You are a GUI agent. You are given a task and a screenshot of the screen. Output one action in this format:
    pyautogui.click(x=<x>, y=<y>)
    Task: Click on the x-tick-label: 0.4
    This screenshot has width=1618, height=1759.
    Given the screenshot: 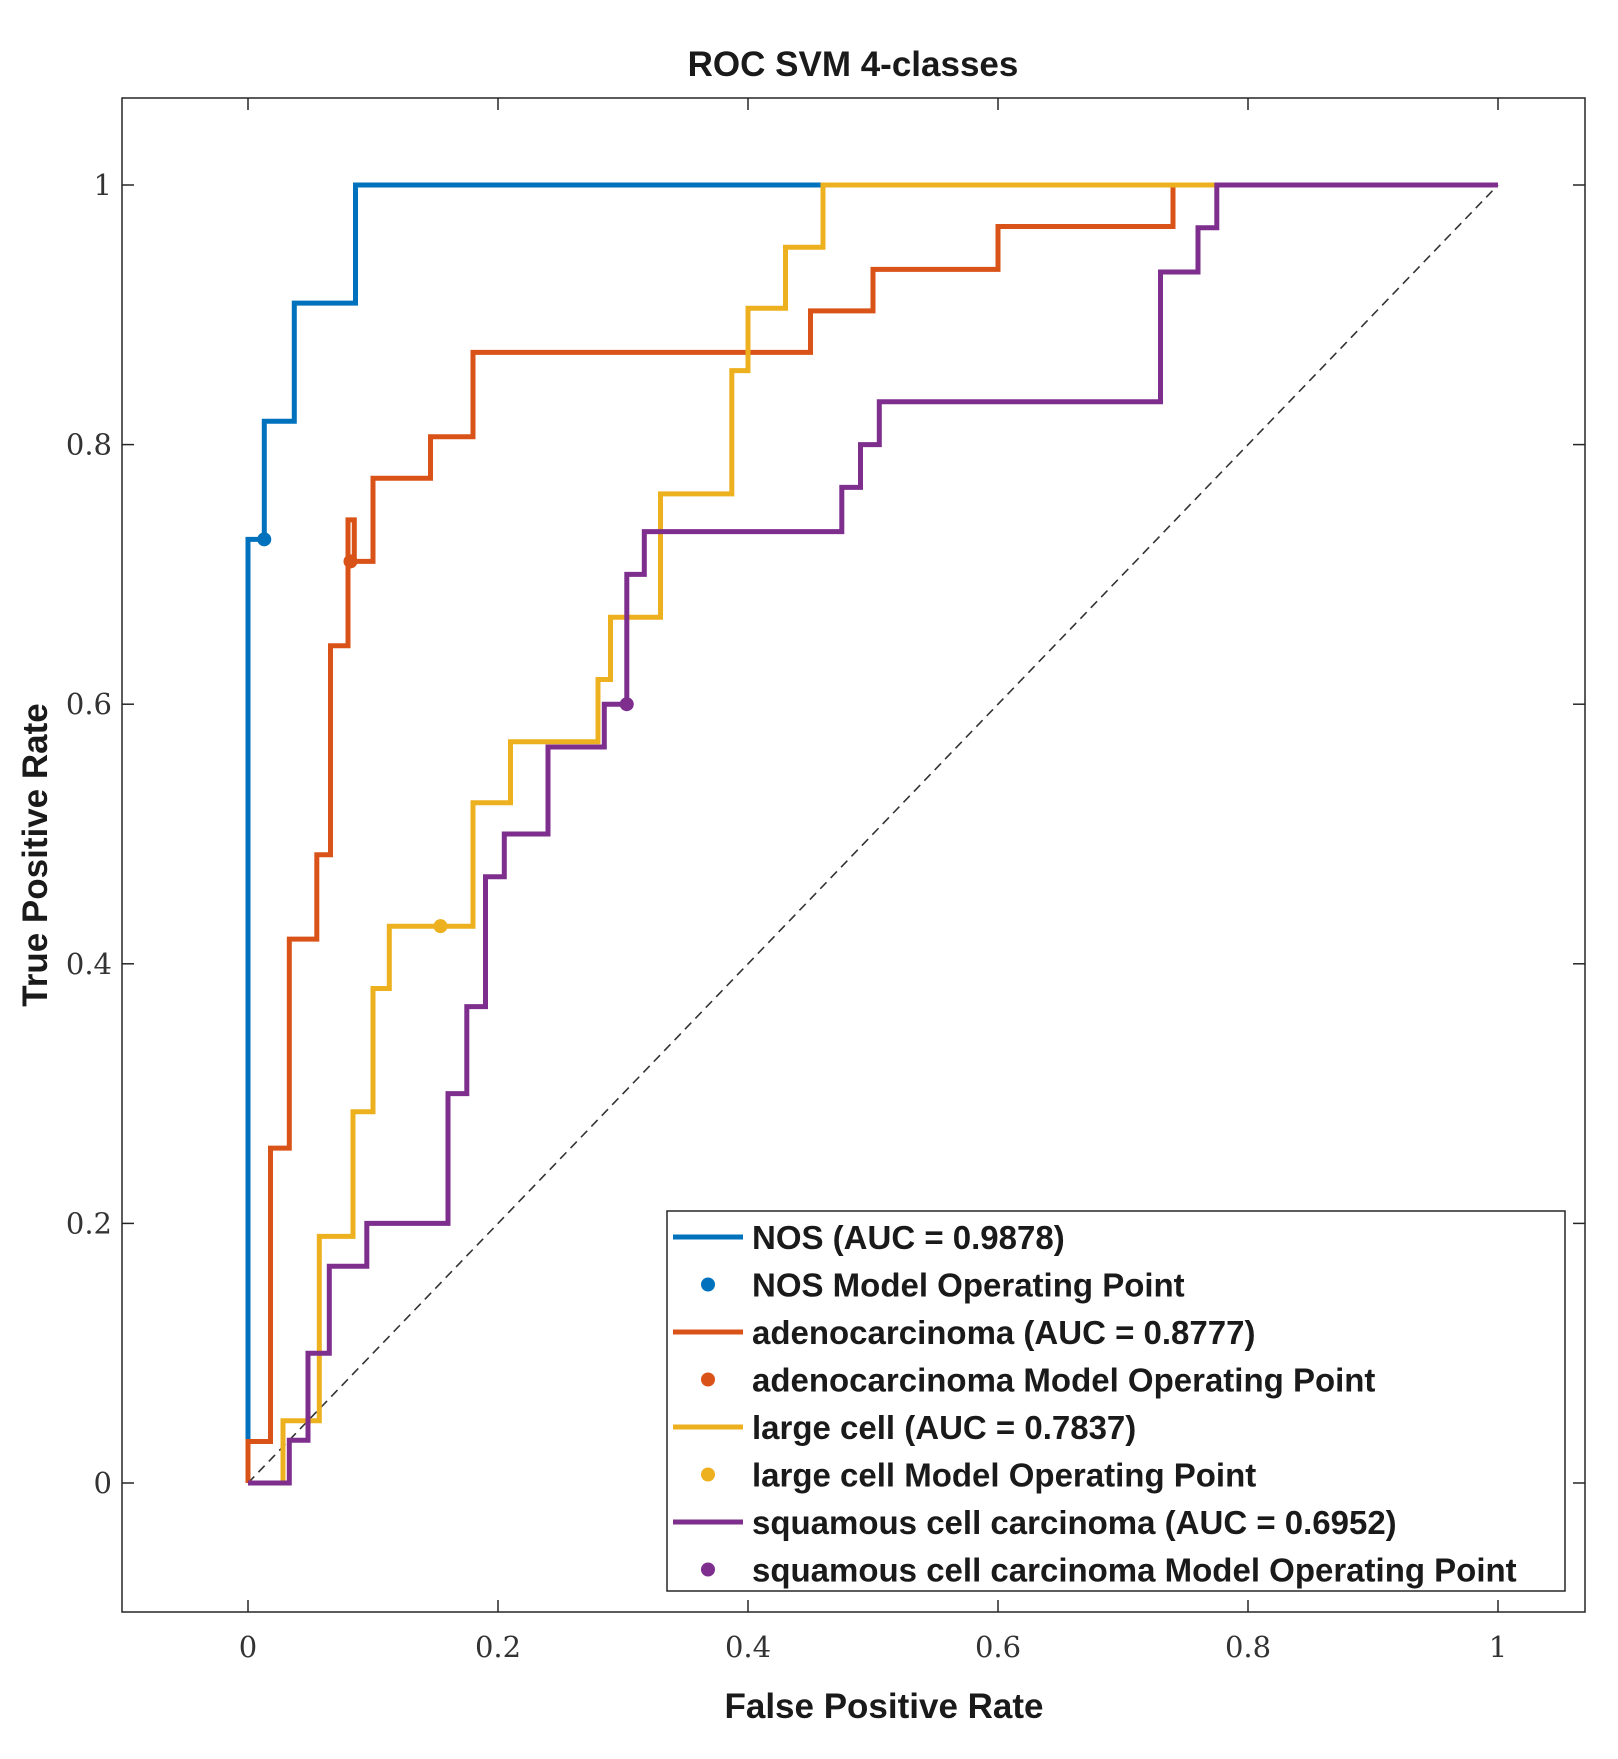 What is the action you would take?
    pyautogui.click(x=748, y=1647)
    